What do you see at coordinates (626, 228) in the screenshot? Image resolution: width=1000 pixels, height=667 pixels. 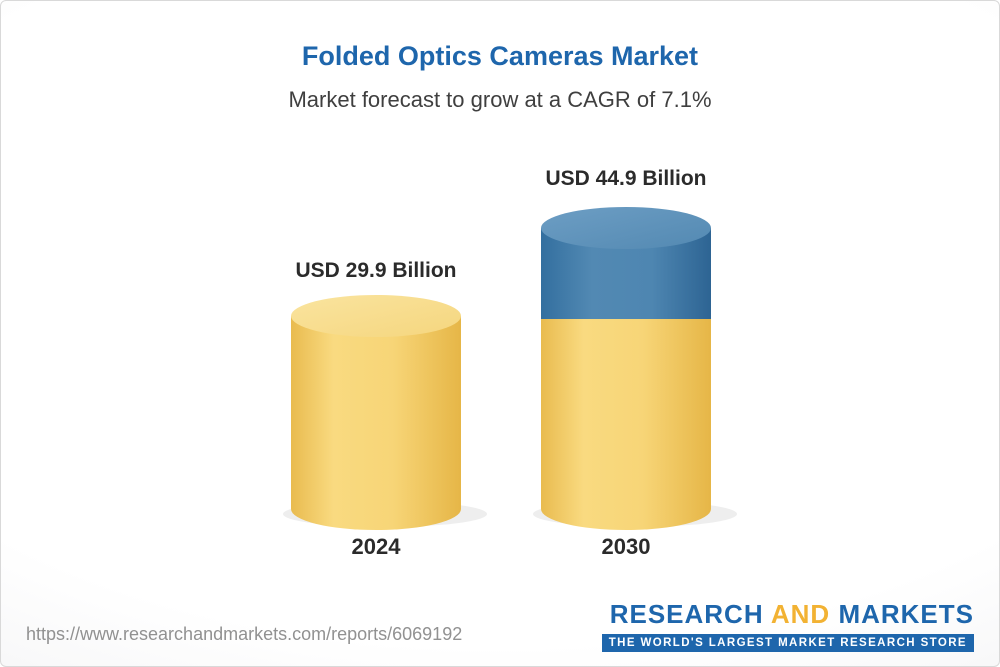 I see `cylinder-2030-top` at bounding box center [626, 228].